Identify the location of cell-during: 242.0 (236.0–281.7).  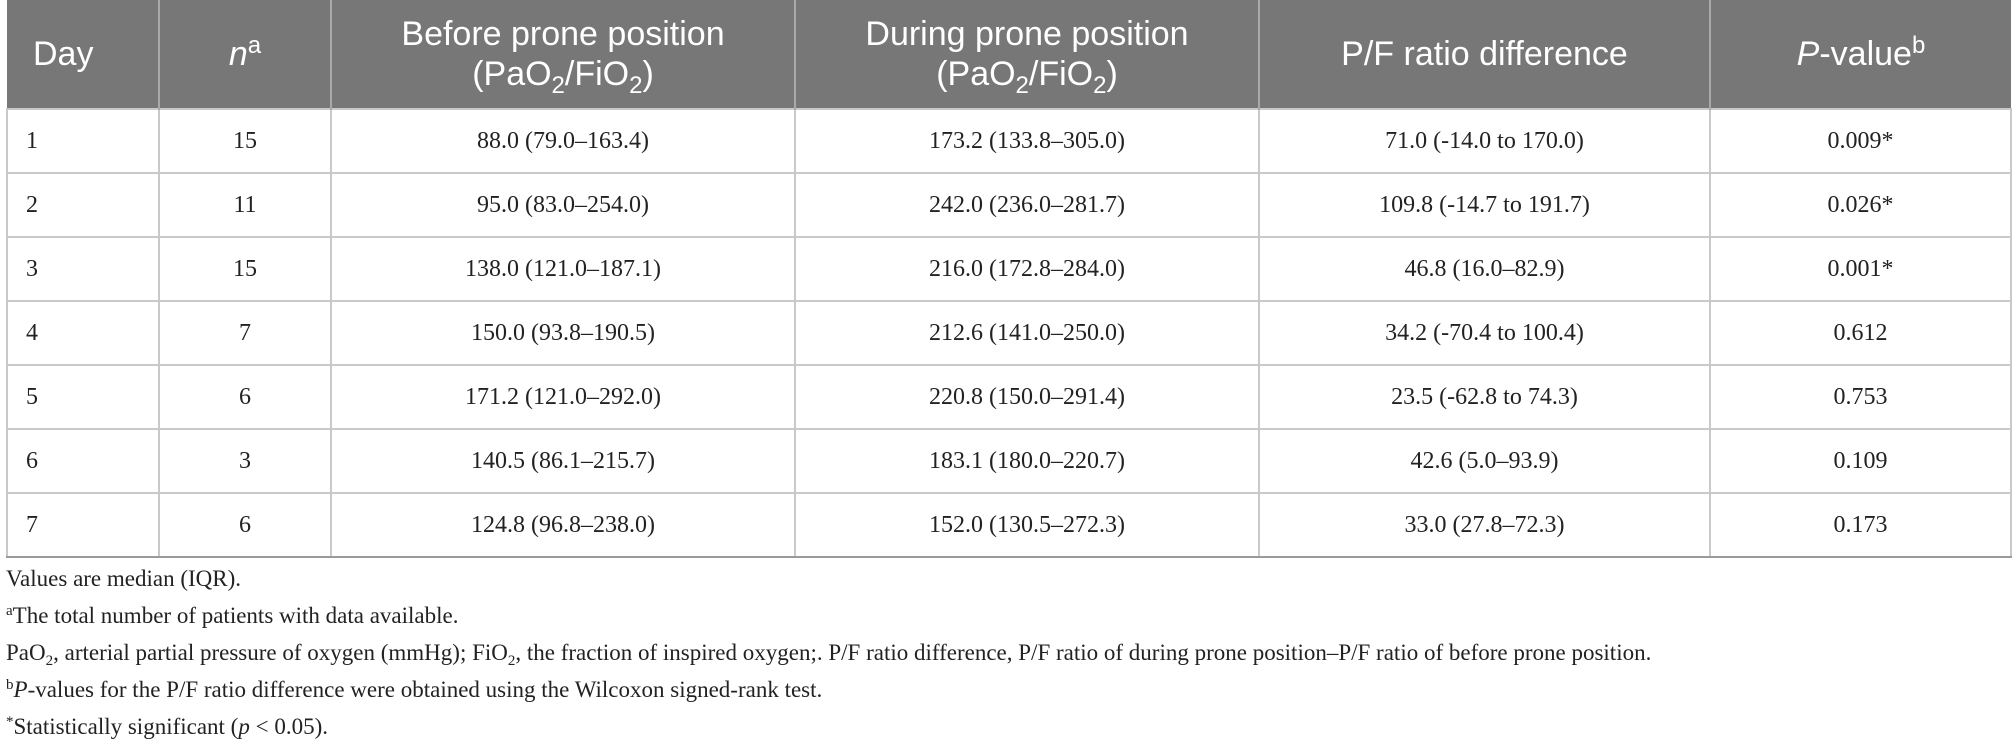
(1027, 205).